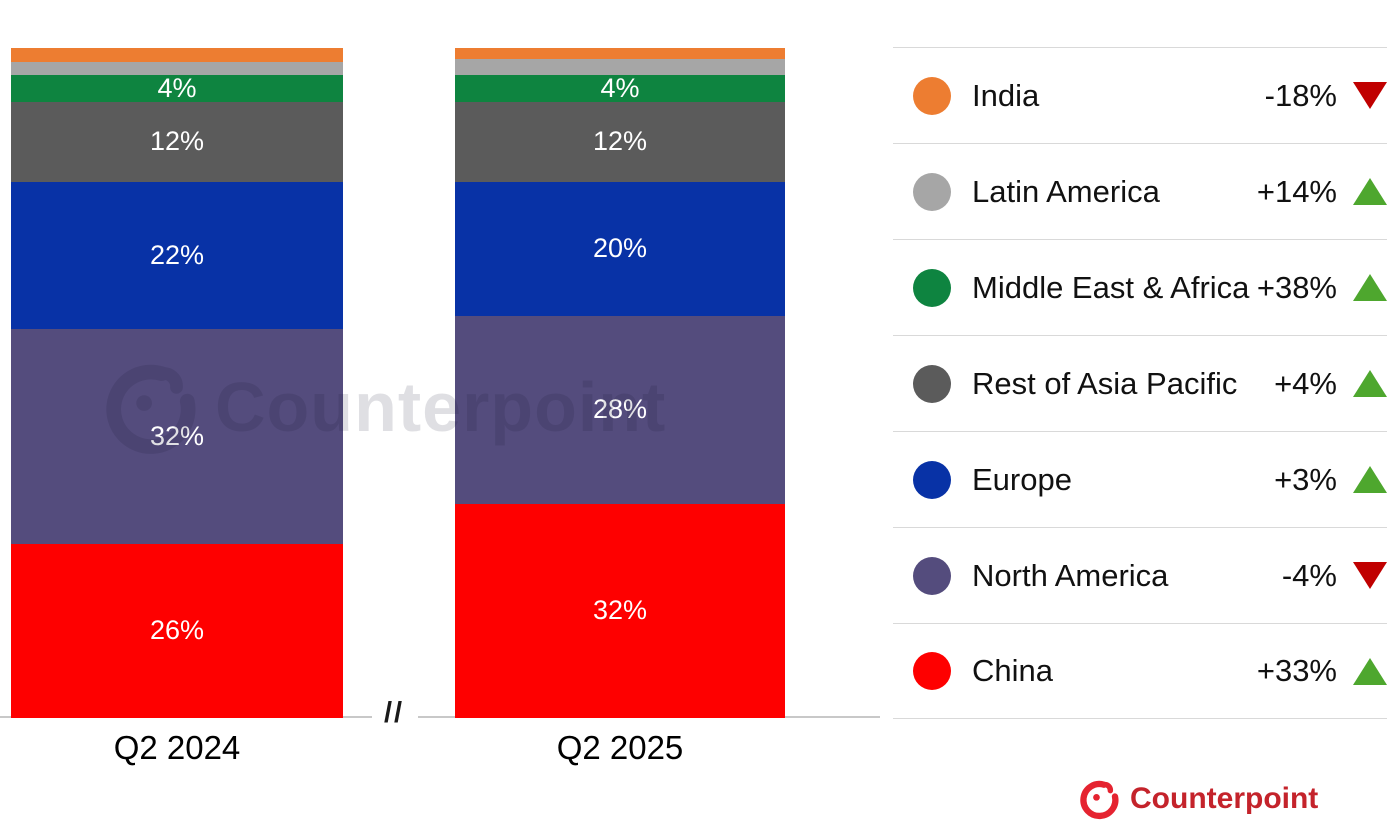  Describe the element at coordinates (1300, 95) in the screenshot. I see `legend-change-value: -18%` at that location.